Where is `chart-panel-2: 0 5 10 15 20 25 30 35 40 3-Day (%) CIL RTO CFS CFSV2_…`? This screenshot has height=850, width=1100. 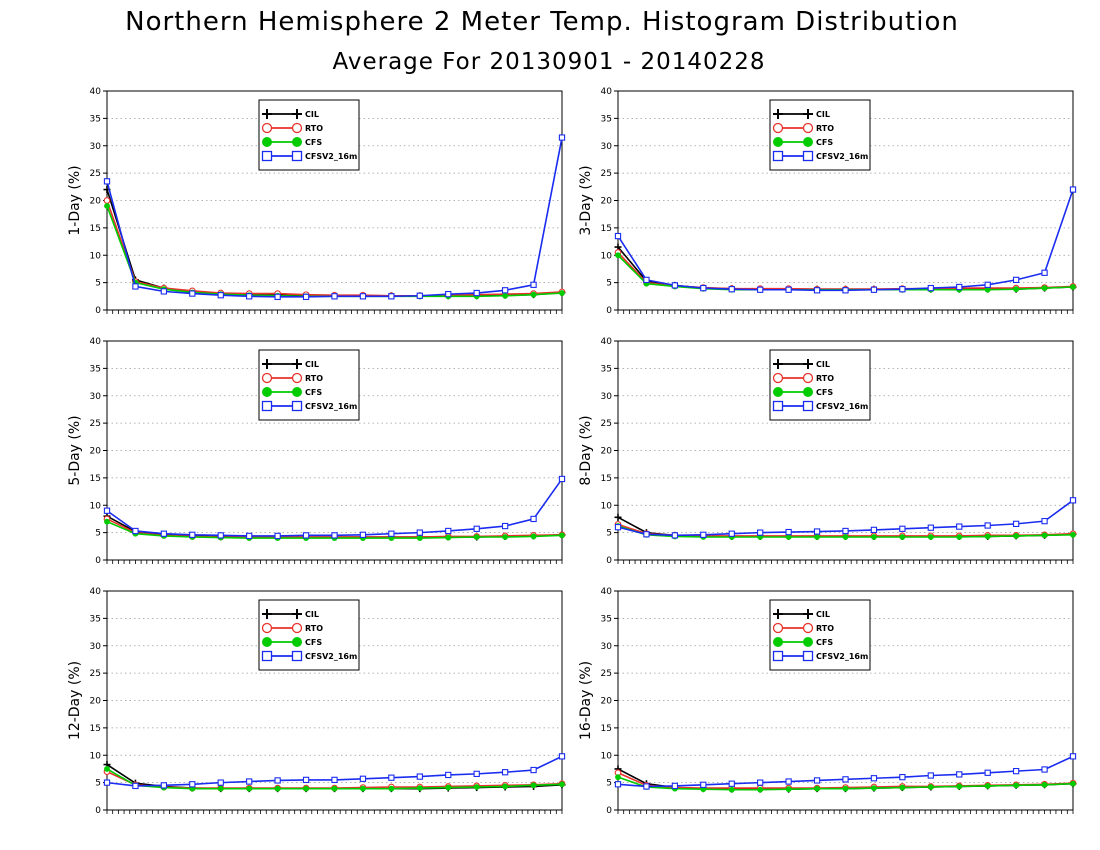
chart-panel-2: 0 5 10 15 20 25 30 35 40 3-Day (%) CIL RTO CFS CFSV2_… is located at coordinates (827, 201).